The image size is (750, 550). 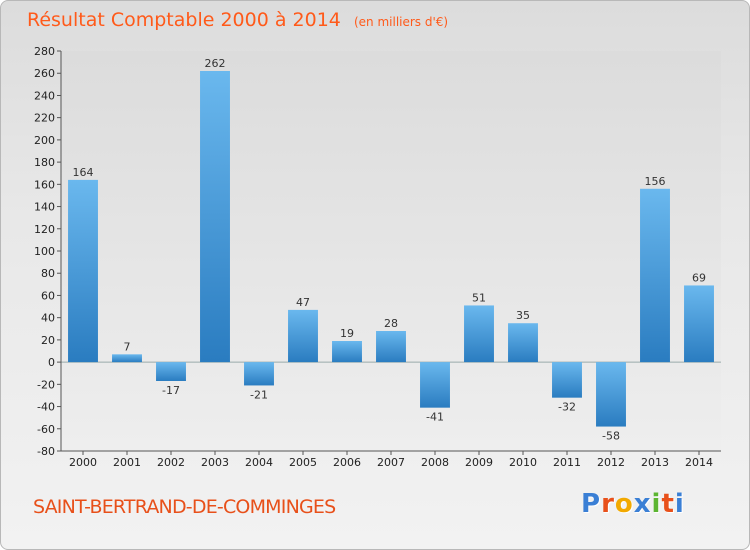 I want to click on bar-value-label: 262, so click(x=215, y=63).